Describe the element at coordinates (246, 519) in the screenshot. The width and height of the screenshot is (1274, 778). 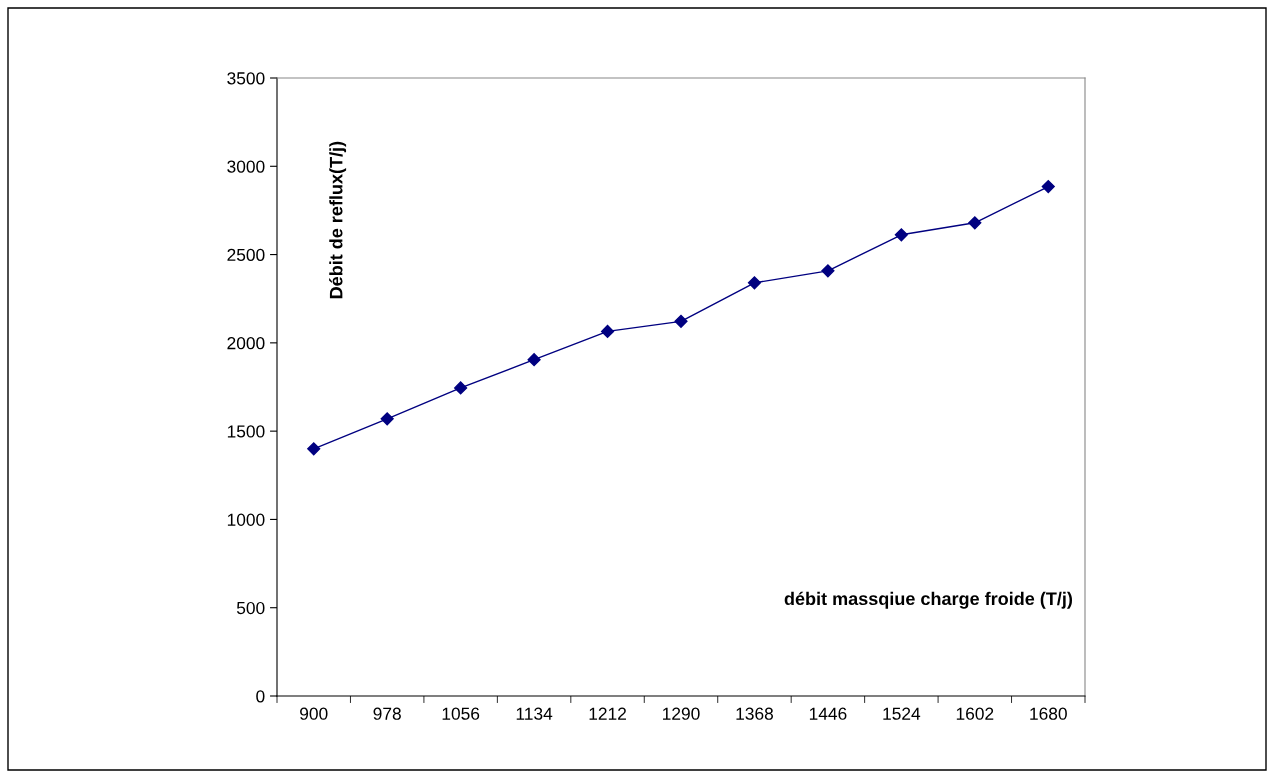
I see `y-tick-label: 1000` at that location.